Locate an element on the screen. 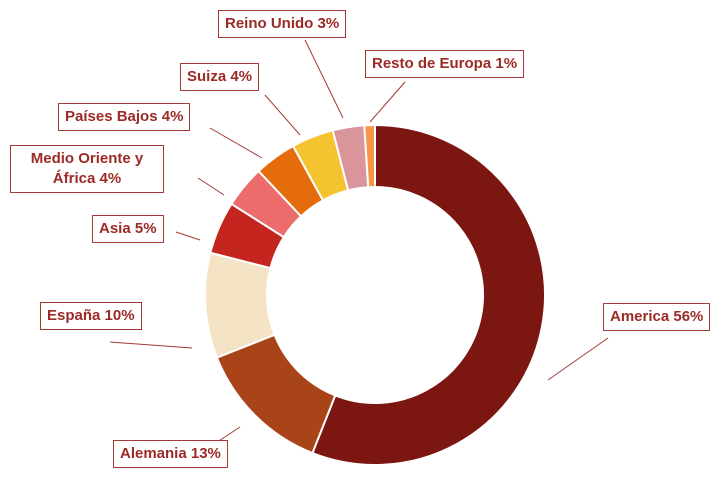 The image size is (728, 490). slice-label: España 10% is located at coordinates (91, 316).